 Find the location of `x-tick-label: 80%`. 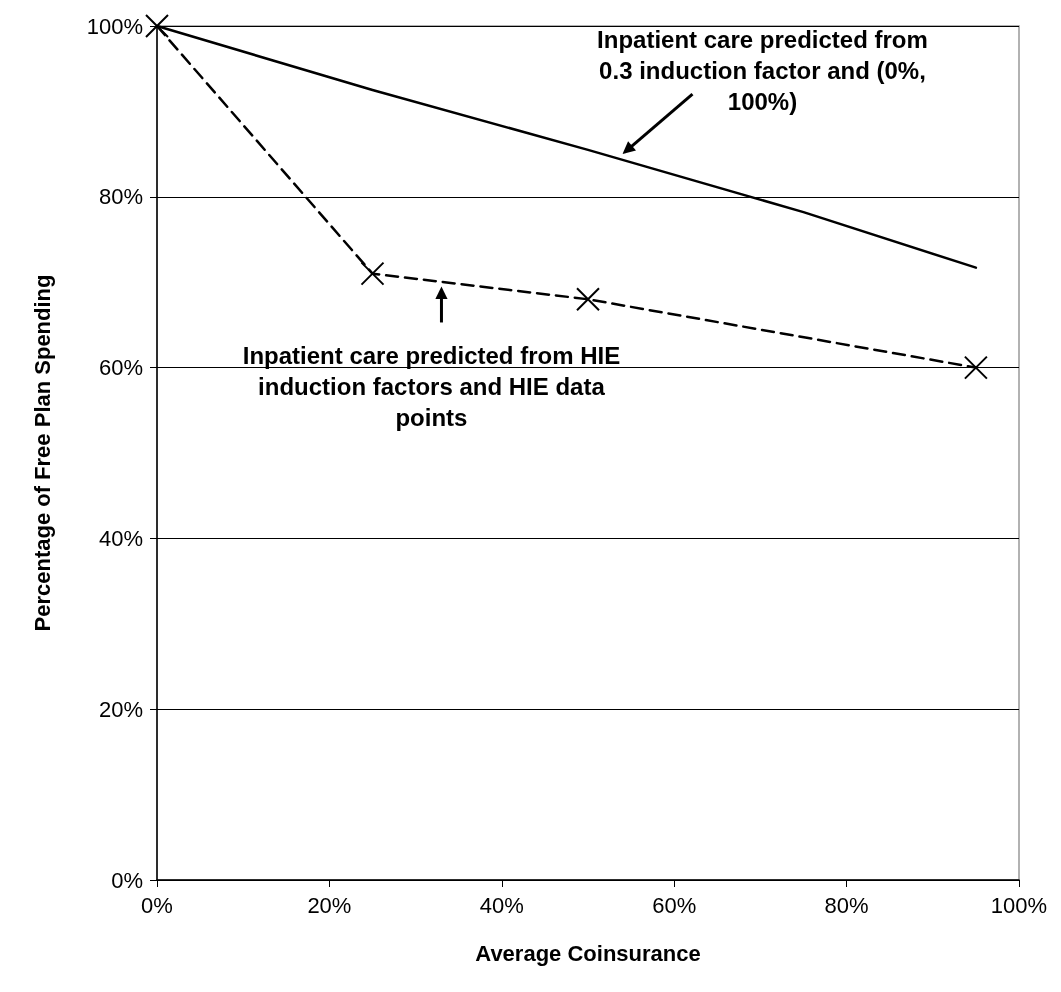

x-tick-label: 80% is located at coordinates (846, 905).